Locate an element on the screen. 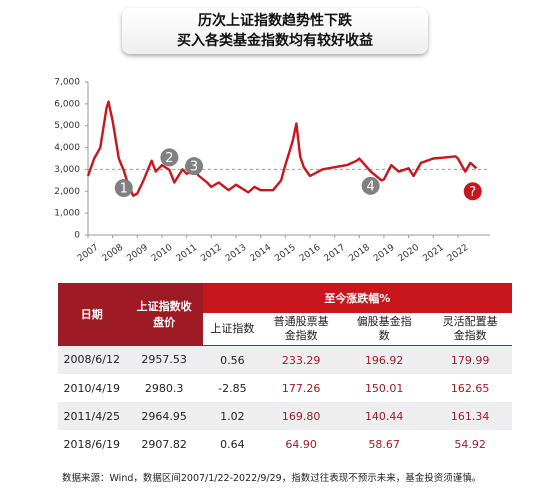 The image size is (550, 501). table-cell: 64.90 is located at coordinates (301, 444).